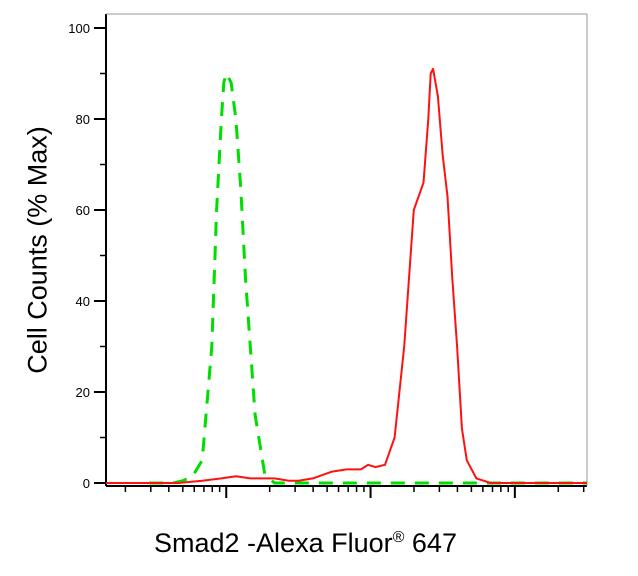 This screenshot has width=638, height=576. What do you see at coordinates (398, 537) in the screenshot?
I see `x-axis-label-registered: ®` at bounding box center [398, 537].